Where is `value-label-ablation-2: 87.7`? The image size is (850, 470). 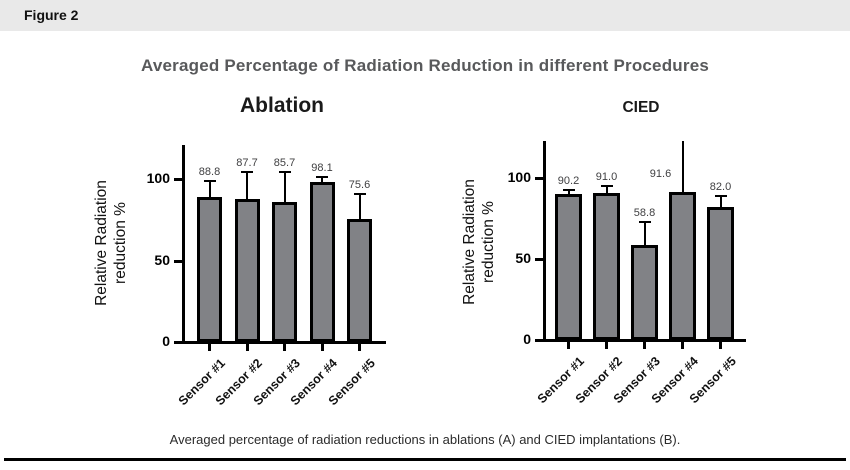 value-label-ablation-2: 87.7 is located at coordinates (247, 163).